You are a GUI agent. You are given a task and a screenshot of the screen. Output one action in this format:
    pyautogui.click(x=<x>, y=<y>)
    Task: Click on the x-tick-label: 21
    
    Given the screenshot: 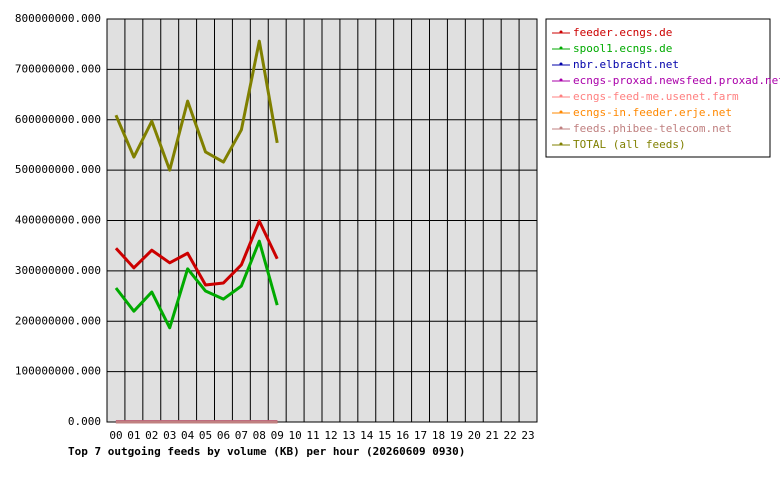 What is the action you would take?
    pyautogui.click(x=492, y=435)
    